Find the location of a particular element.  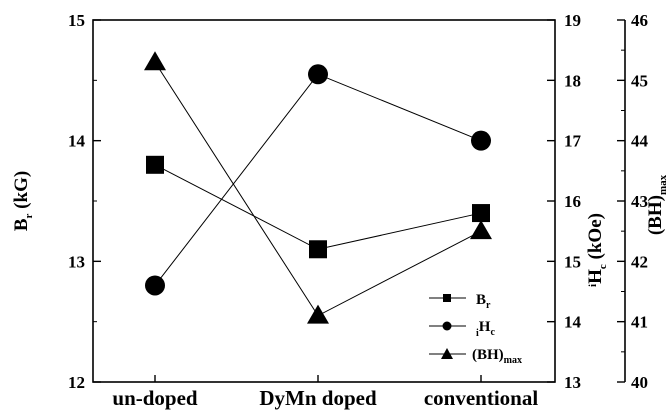

left-tick-label: 14 is located at coordinates (77, 141).